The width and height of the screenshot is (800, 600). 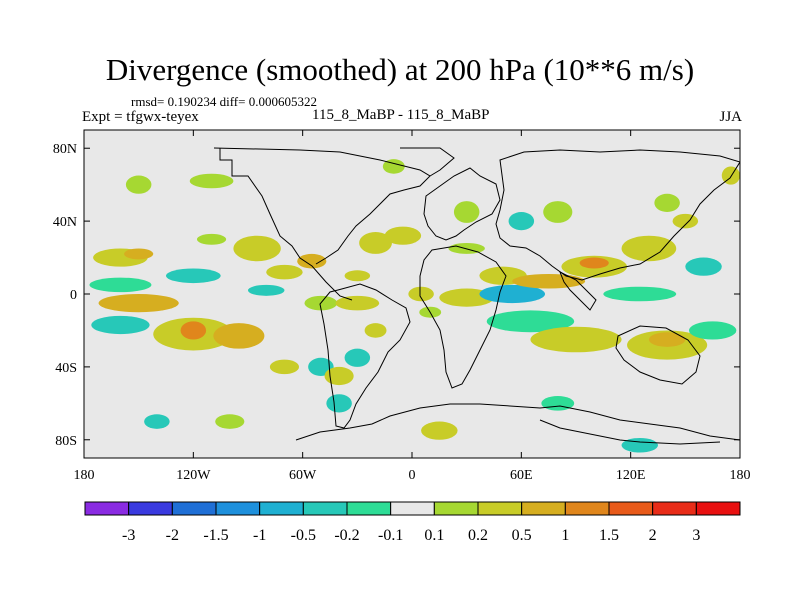 What do you see at coordinates (630, 432) in the screenshot?
I see `coastline-antarctica-interior` at bounding box center [630, 432].